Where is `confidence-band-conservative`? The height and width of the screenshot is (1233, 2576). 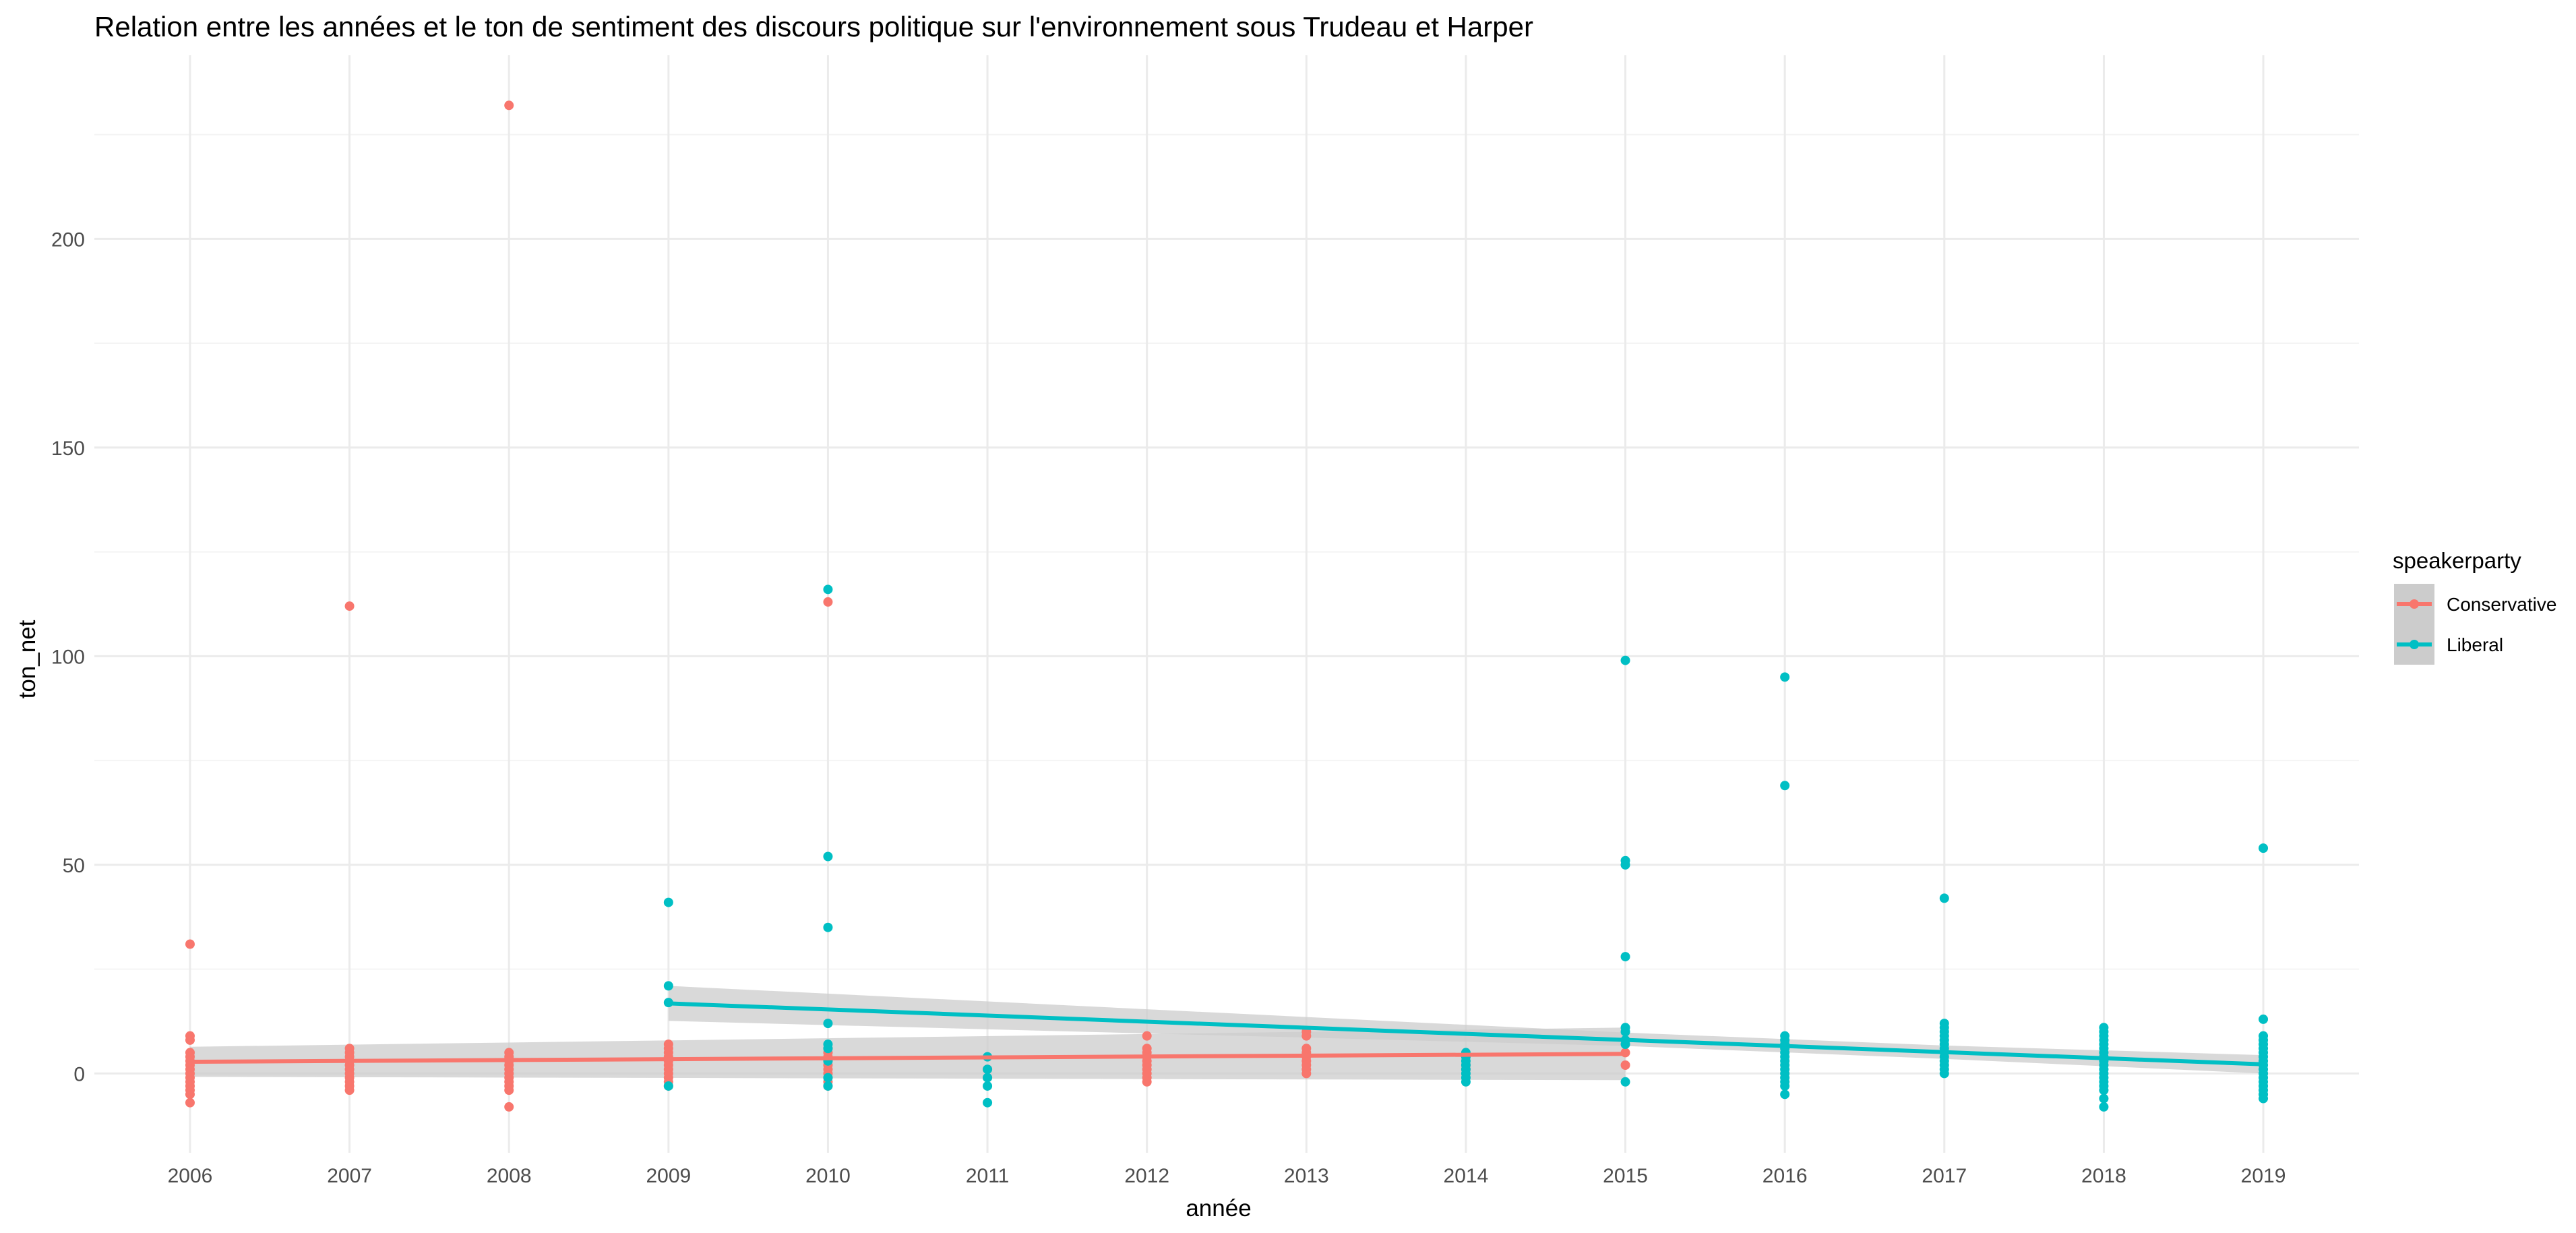
confidence-band-conservative is located at coordinates (908, 1054).